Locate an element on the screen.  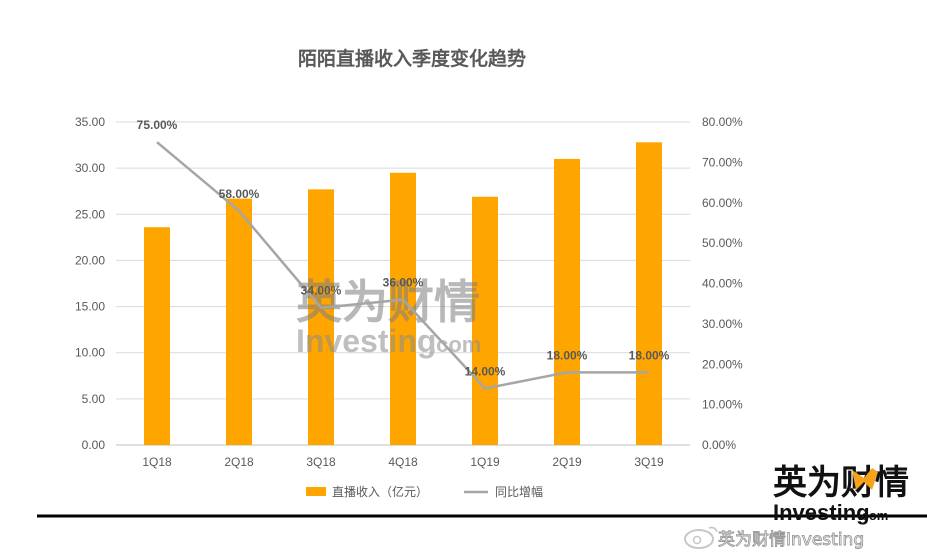
right-tick-label: 40.00% is located at coordinates (722, 284).